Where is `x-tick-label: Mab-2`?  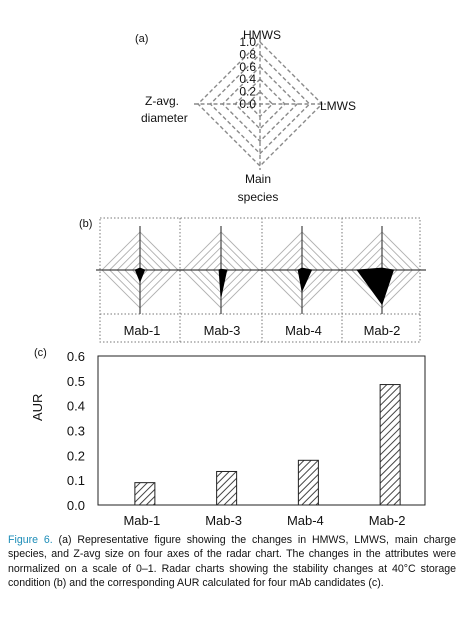
x-tick-label: Mab-2 is located at coordinates (387, 520).